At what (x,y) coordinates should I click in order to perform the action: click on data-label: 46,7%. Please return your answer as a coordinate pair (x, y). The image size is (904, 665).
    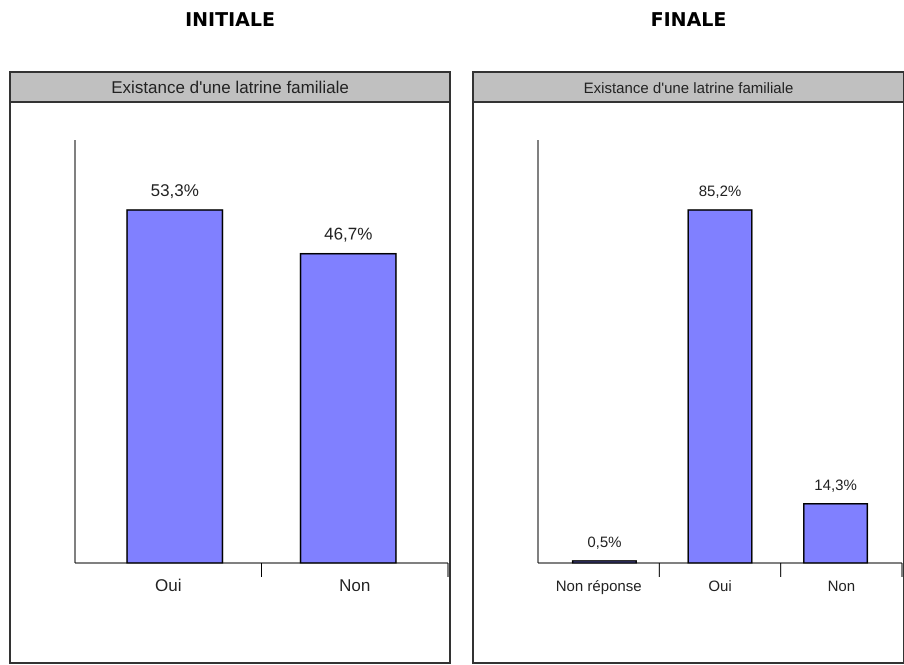
    Looking at the image, I should click on (348, 234).